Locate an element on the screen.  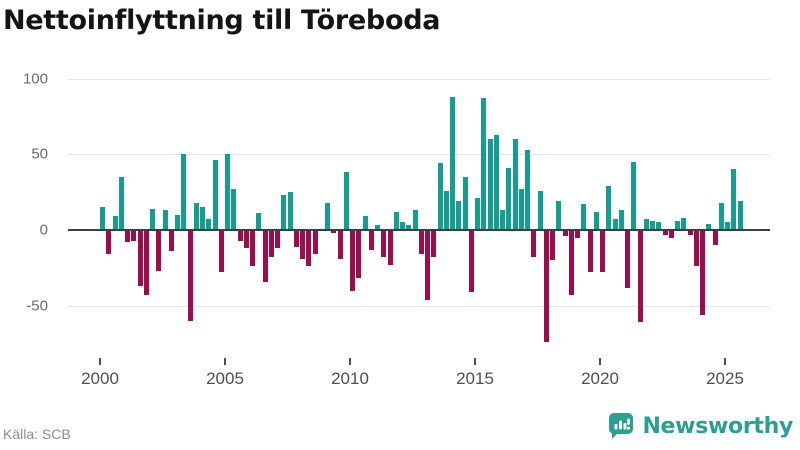
x-axis-label: 2025 is located at coordinates (725, 378).